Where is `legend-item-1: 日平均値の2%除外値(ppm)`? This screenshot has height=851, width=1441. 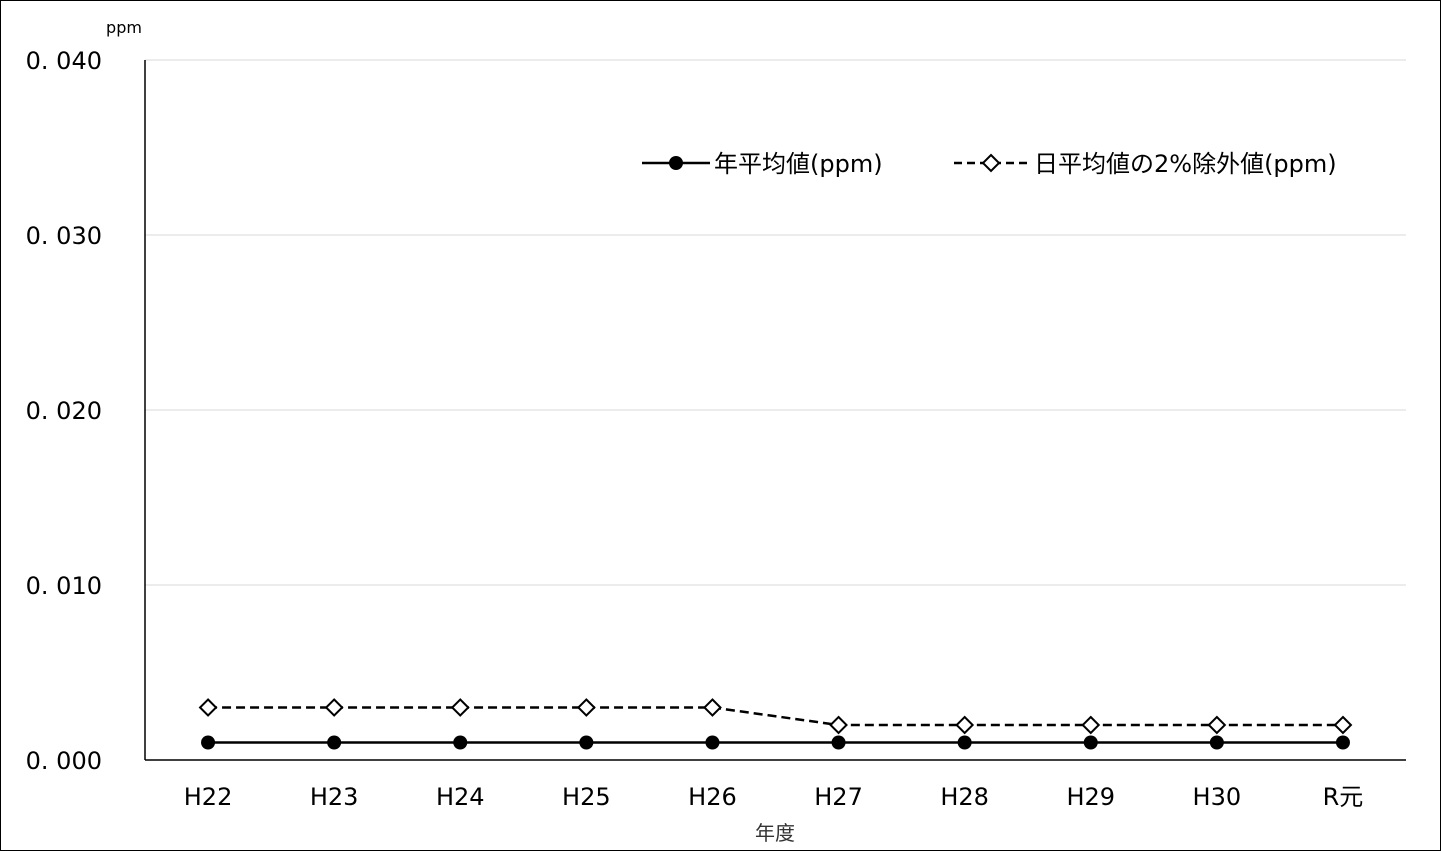
legend-item-1: 日平均値の2%除外値(ppm) is located at coordinates (1145, 164).